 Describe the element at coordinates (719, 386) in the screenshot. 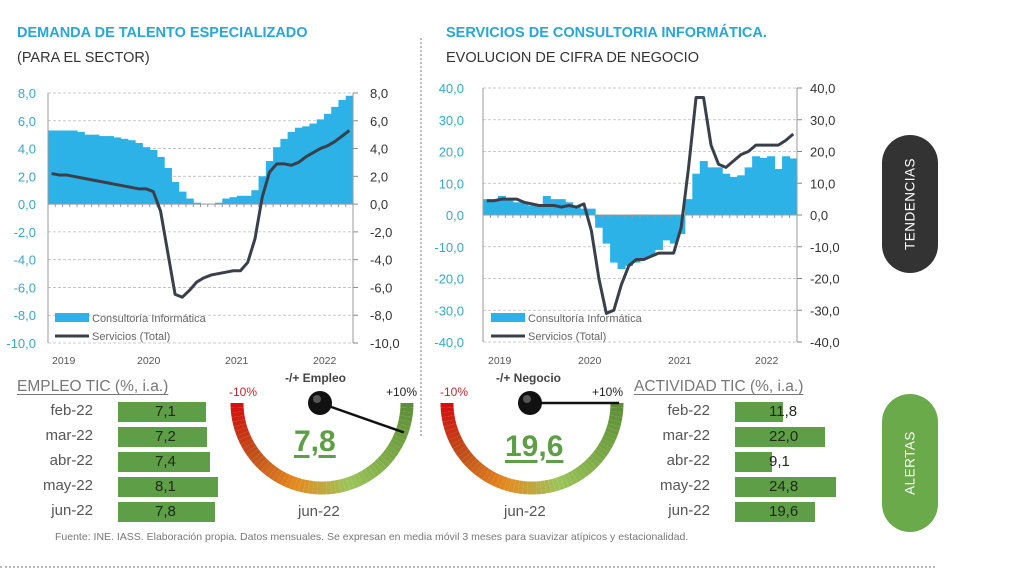

I see `actividad-table-heading: ACTIVIDAD TIC (%, i.a.)` at that location.